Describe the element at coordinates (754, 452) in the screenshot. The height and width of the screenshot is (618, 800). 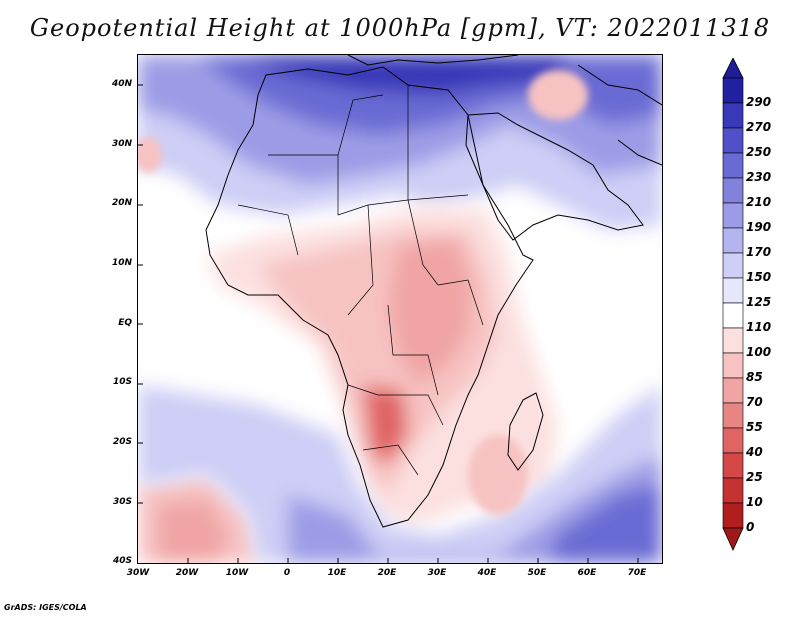
I see `colorbar-level-label: 40` at that location.